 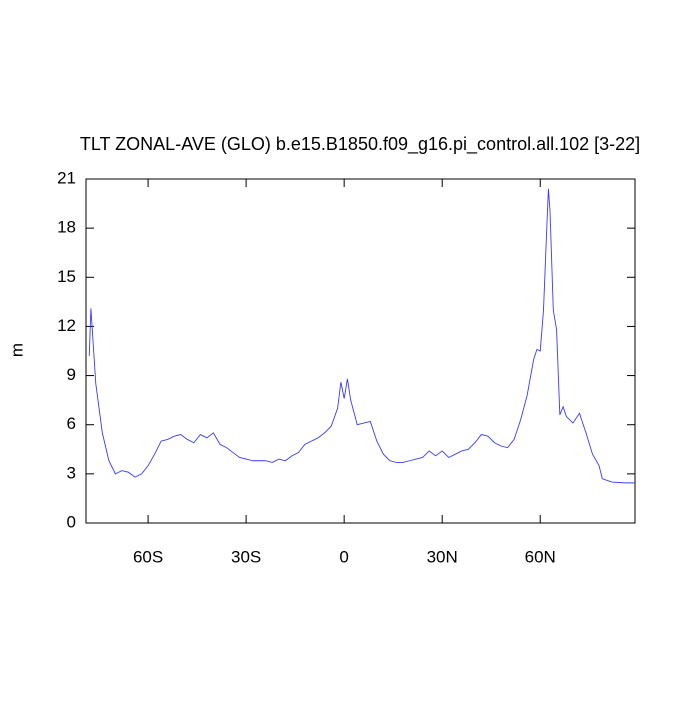 What do you see at coordinates (71, 472) in the screenshot?
I see `y-tick-label: 3` at bounding box center [71, 472].